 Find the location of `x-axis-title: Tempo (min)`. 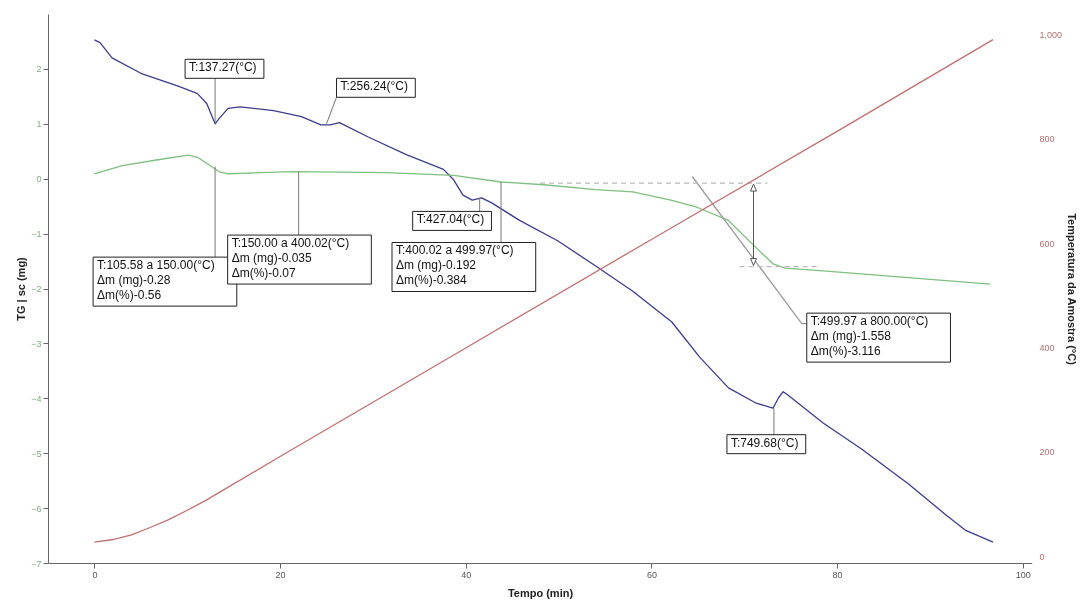

x-axis-title: Tempo (min) is located at coordinates (540, 592).